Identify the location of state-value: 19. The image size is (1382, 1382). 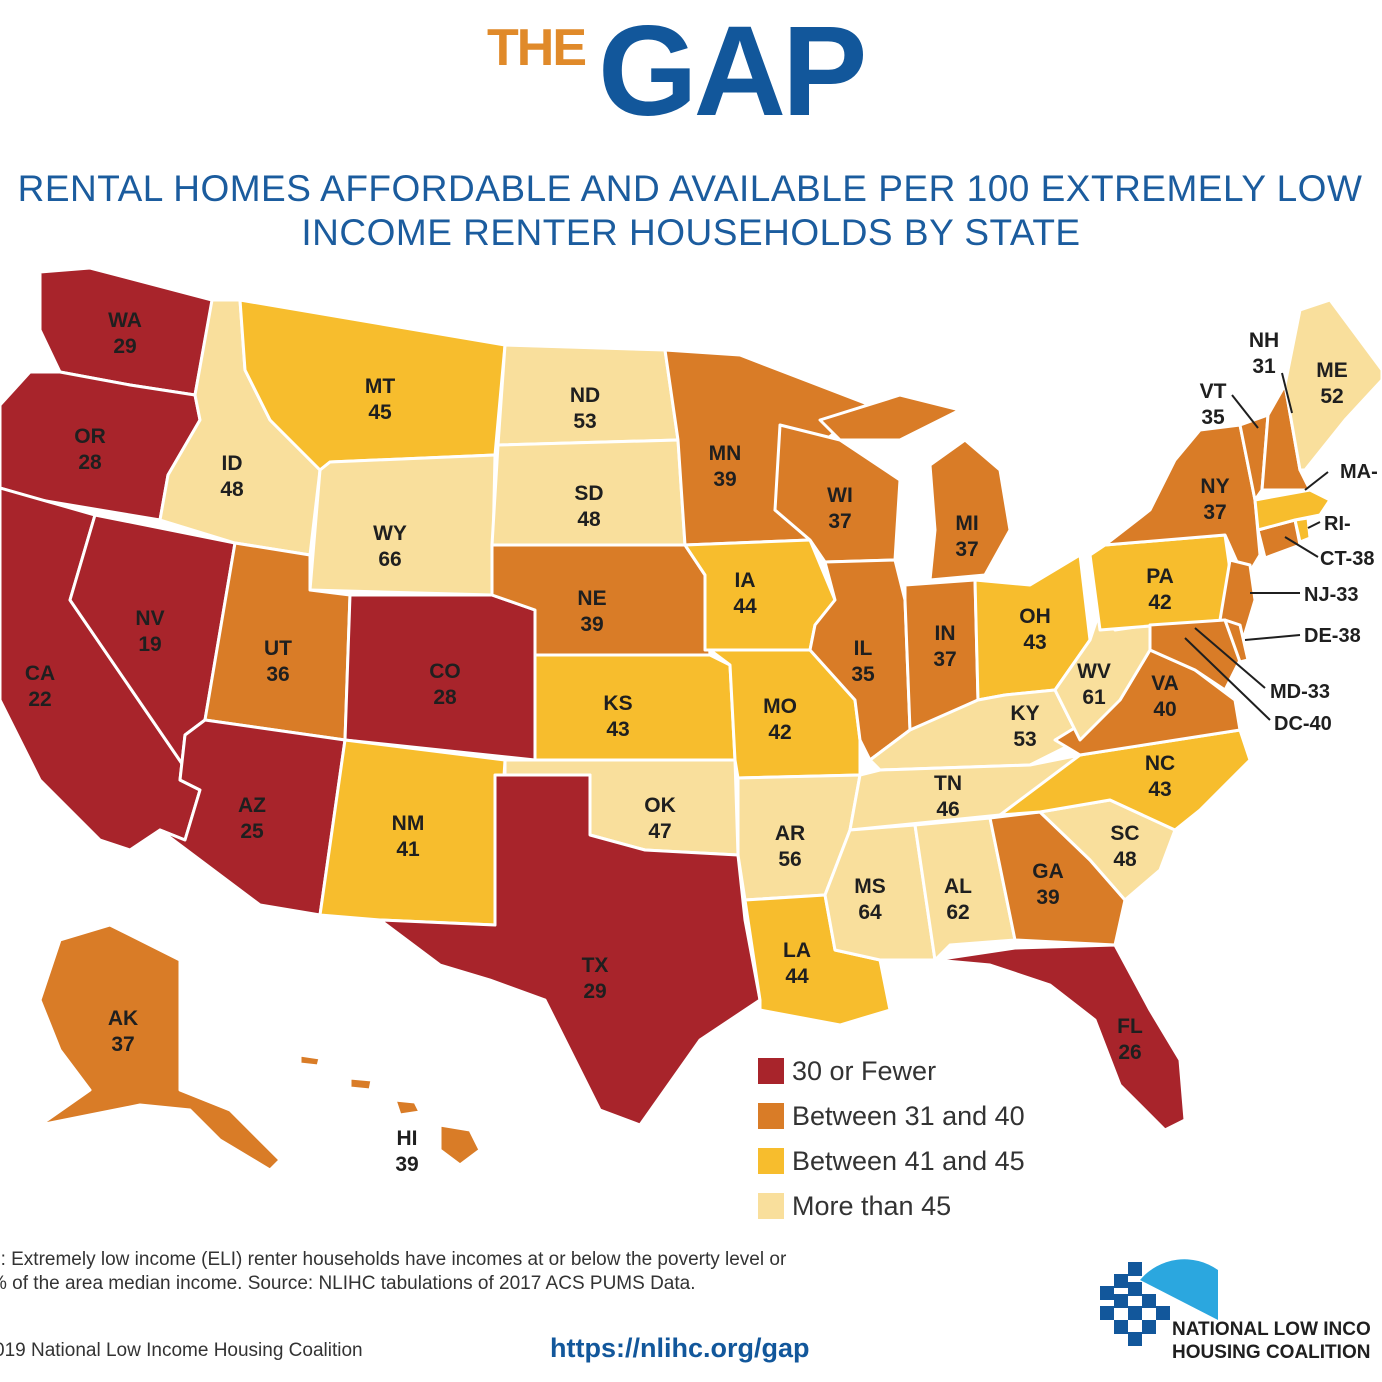
(149, 644).